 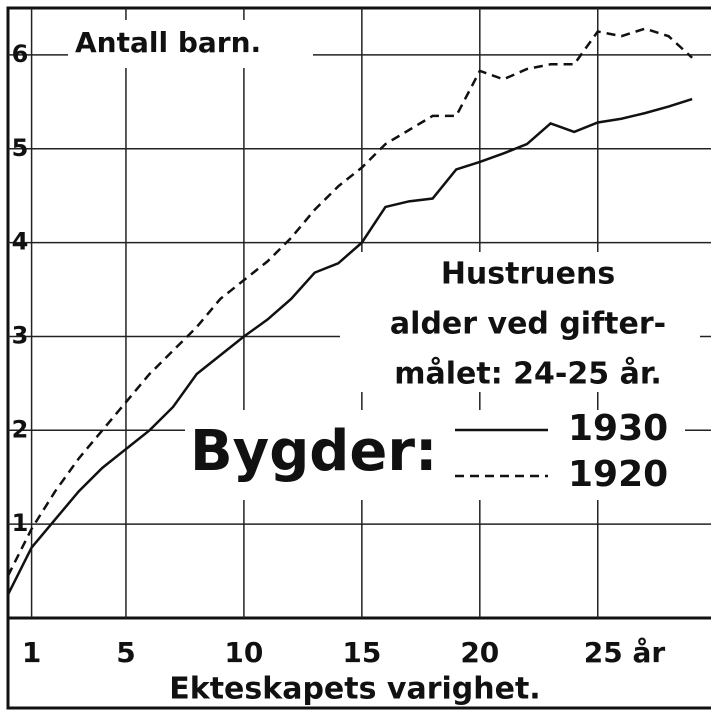 I want to click on annotation: alder ved gifter-, so click(x=528, y=324).